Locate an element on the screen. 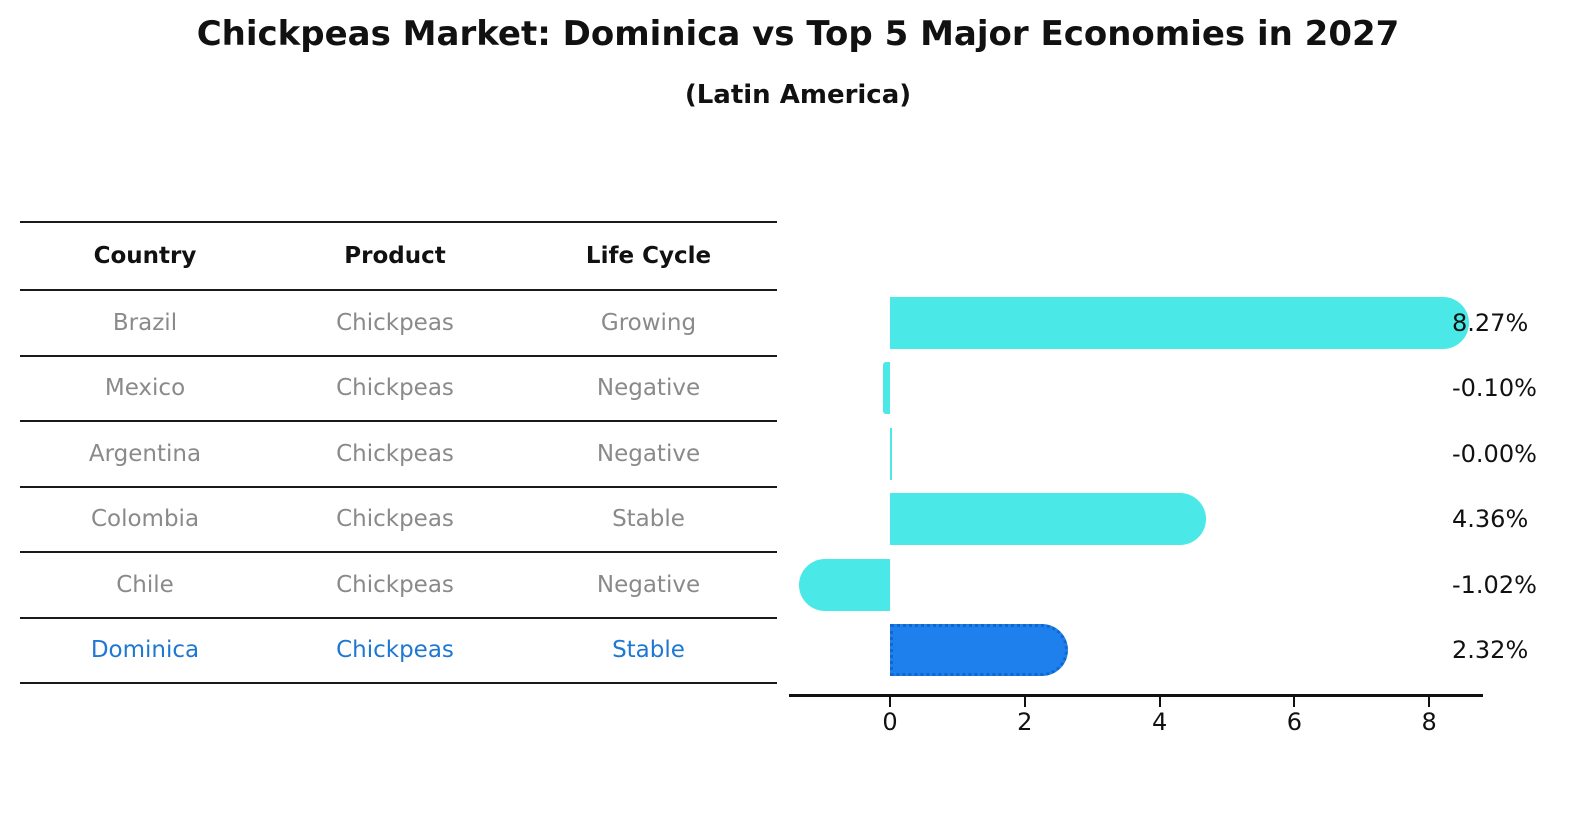 The image size is (1596, 823). value-label-brazil: 8.27% is located at coordinates (1490, 322).